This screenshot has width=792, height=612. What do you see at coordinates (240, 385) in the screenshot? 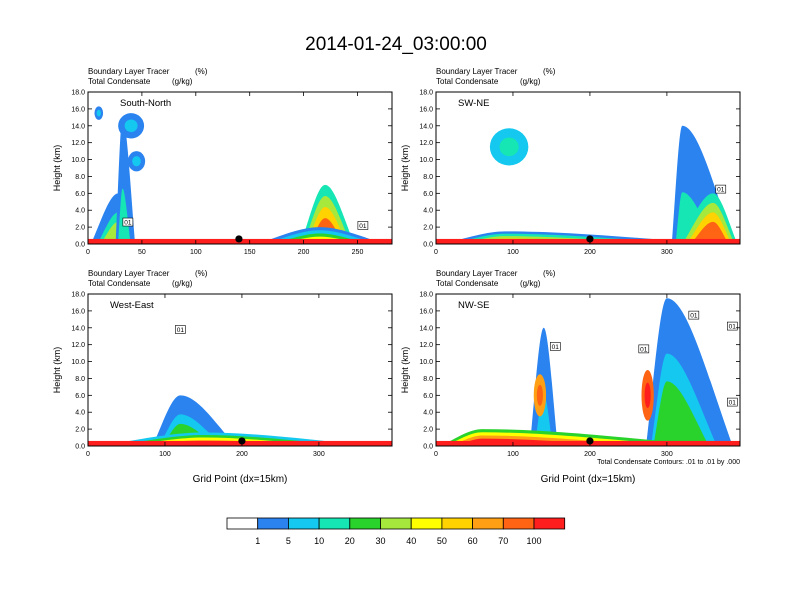
I see `plot-area: 01` at bounding box center [240, 385].